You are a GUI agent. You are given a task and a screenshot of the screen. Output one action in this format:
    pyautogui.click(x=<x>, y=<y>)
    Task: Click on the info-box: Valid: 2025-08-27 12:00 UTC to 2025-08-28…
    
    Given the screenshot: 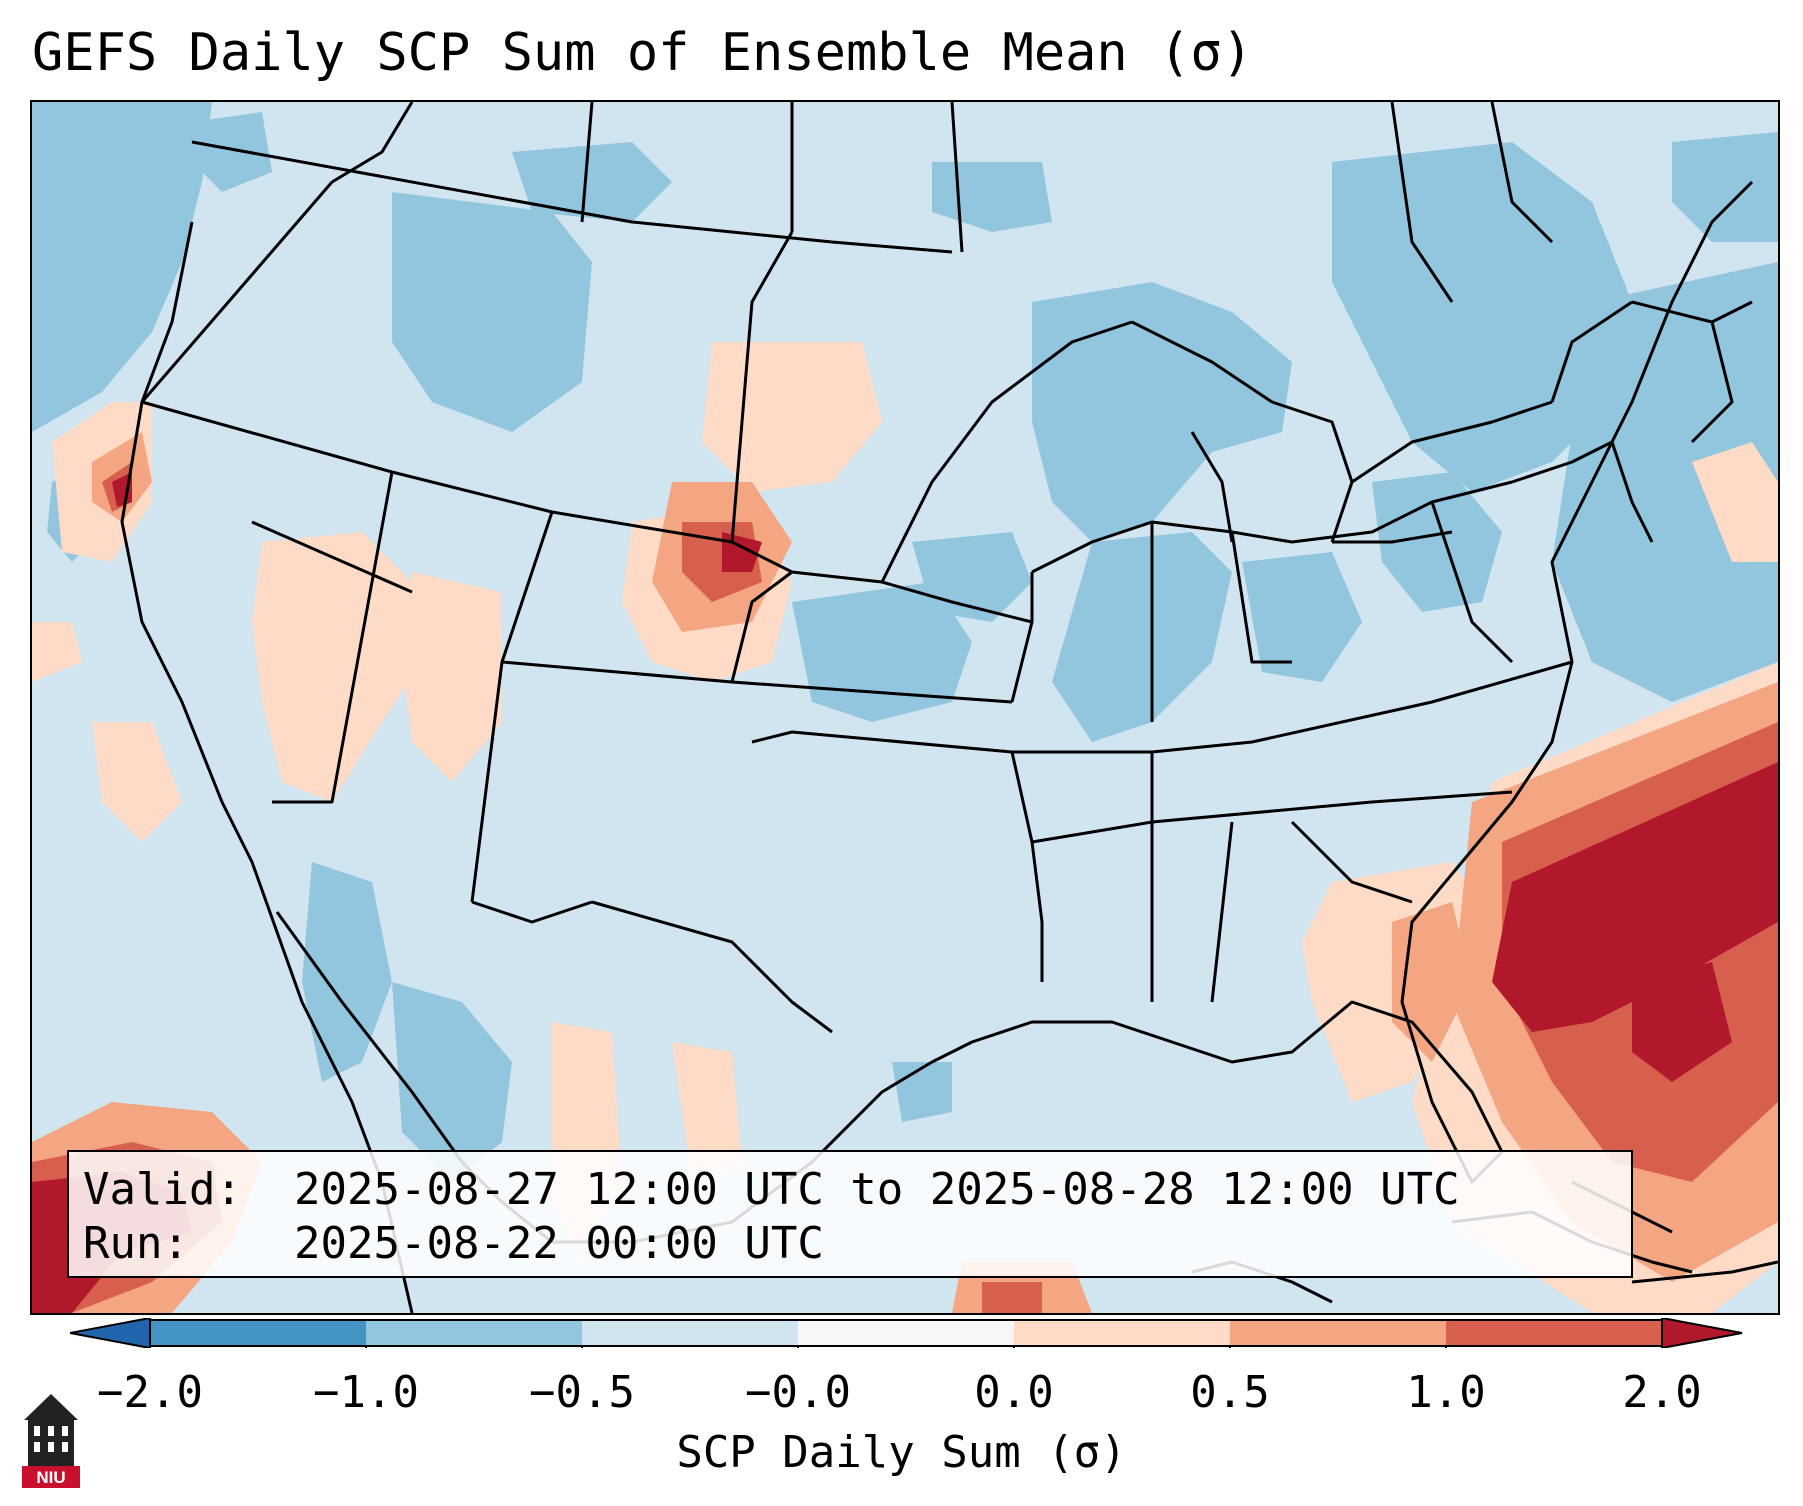 What is the action you would take?
    pyautogui.click(x=850, y=1214)
    